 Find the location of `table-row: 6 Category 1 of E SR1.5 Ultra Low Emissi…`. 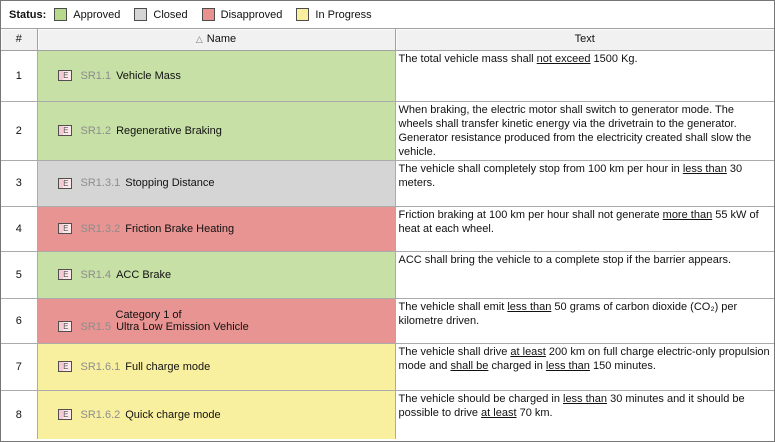

table-row: 6 Category 1 of E SR1.5 Ultra Low Emissi… is located at coordinates (387, 320).